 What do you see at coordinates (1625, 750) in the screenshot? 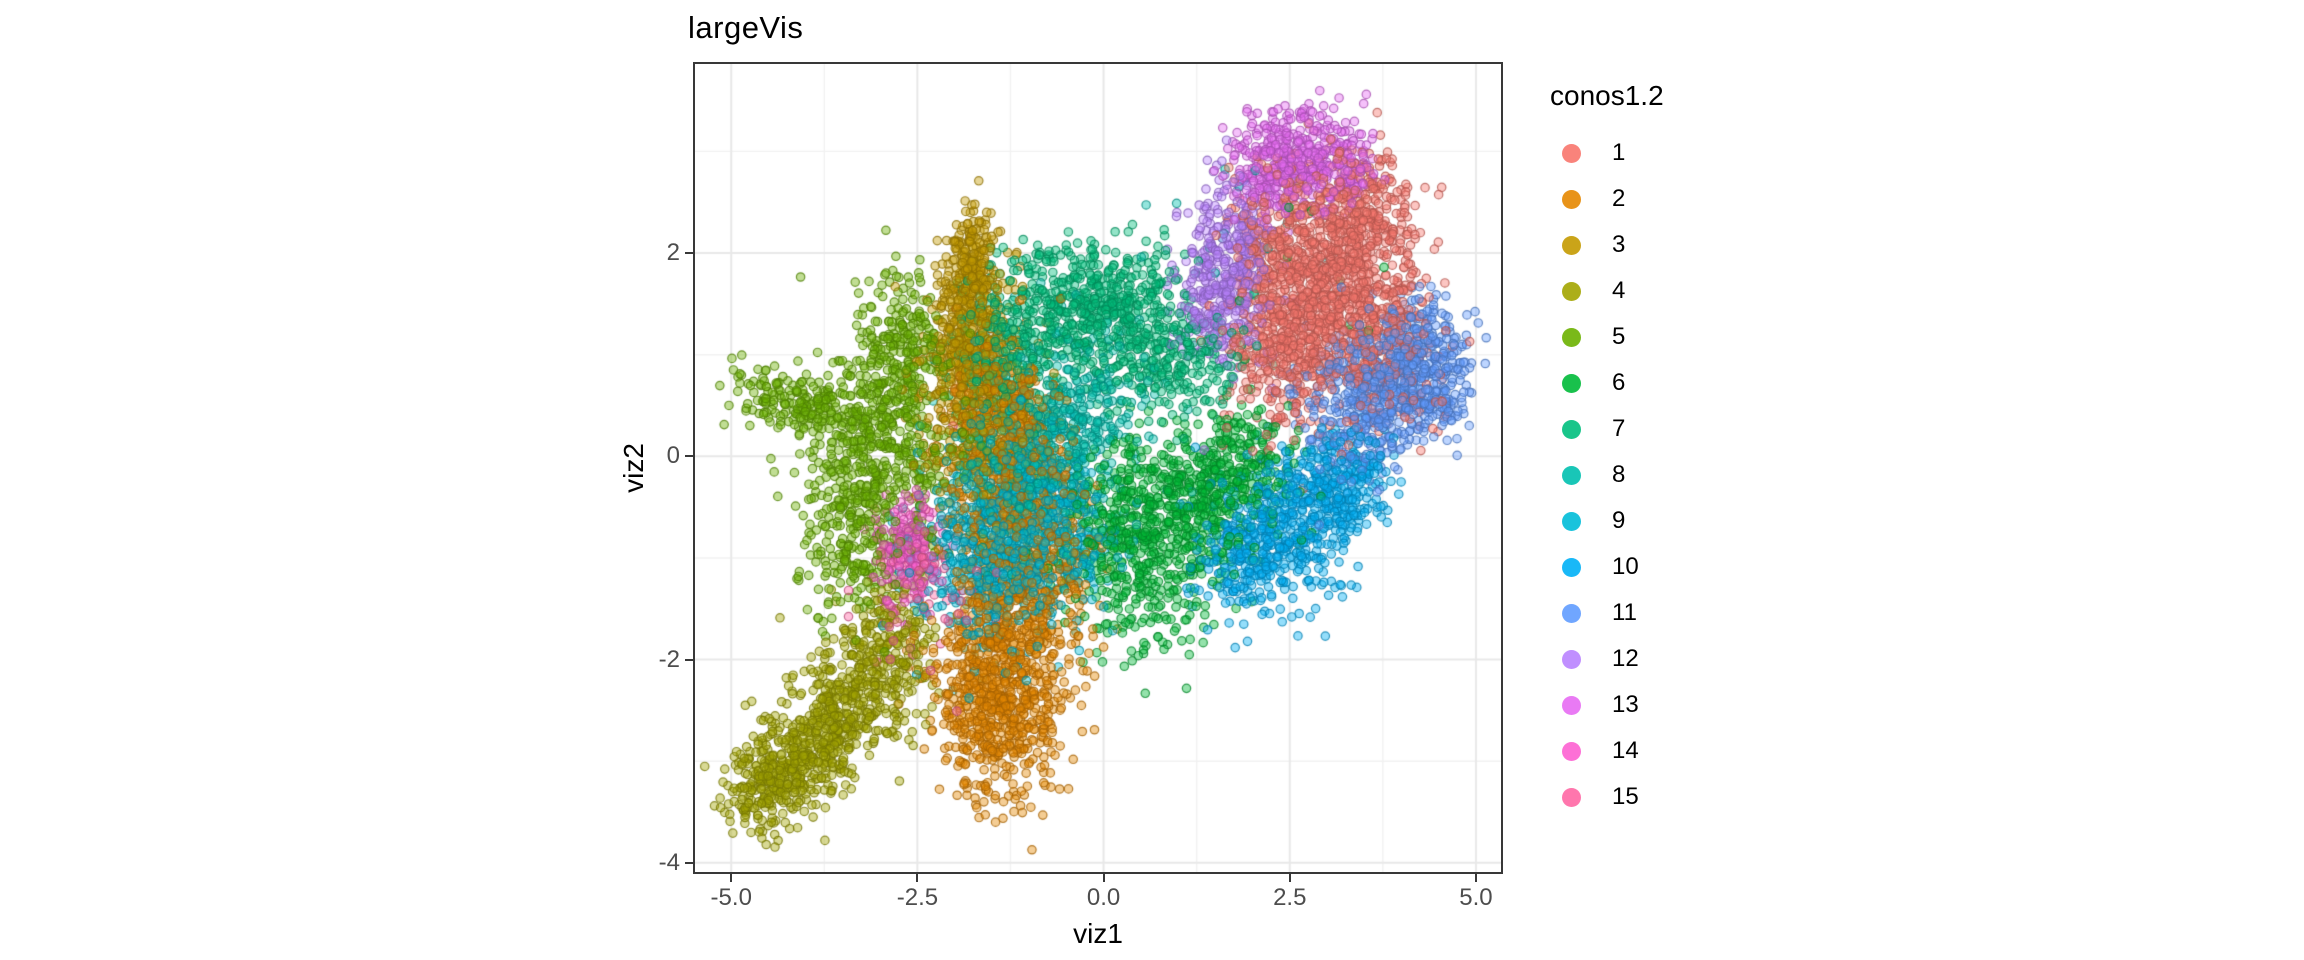
I see `legend-item-label: 14` at bounding box center [1625, 750].